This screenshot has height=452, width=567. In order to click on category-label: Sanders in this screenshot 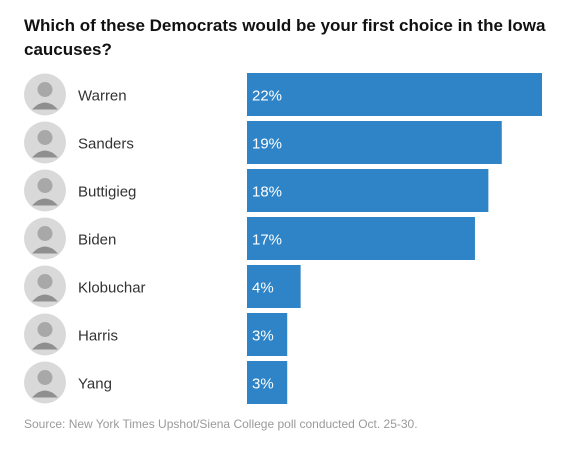, I will do `click(106, 144)`.